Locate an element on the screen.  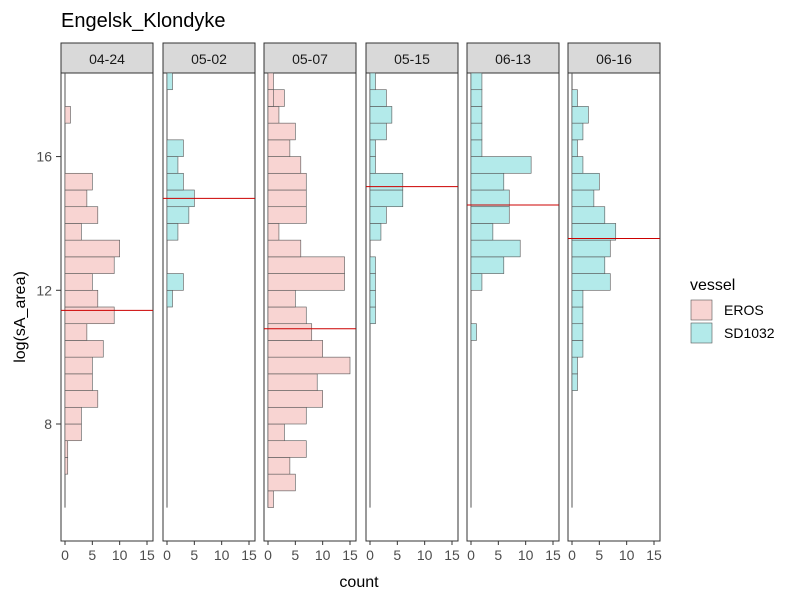
facet-panel-05-07: 05-07 0 5 10 15 is located at coordinates (310, 302).